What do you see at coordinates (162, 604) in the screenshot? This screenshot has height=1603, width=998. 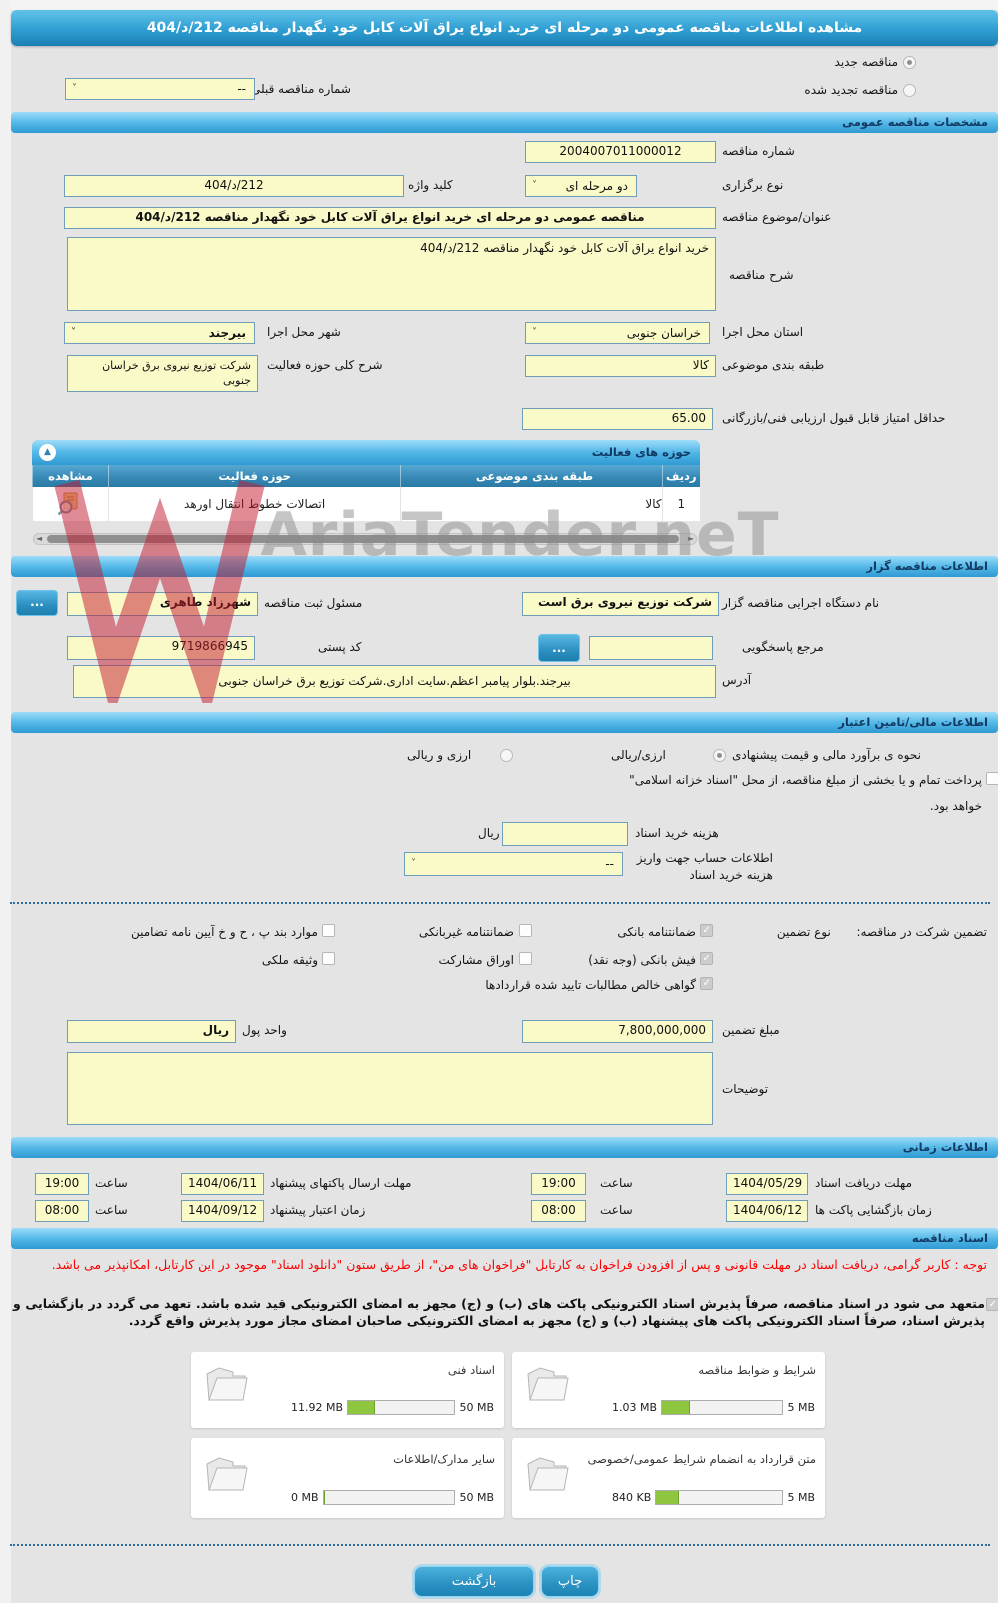 I see `registrar-input: شهرزاد طاهری` at bounding box center [162, 604].